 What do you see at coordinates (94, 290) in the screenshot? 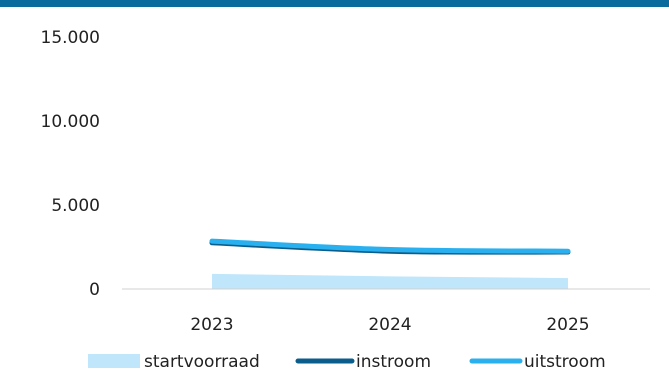
I see `y-tick-label: 0` at bounding box center [94, 290].